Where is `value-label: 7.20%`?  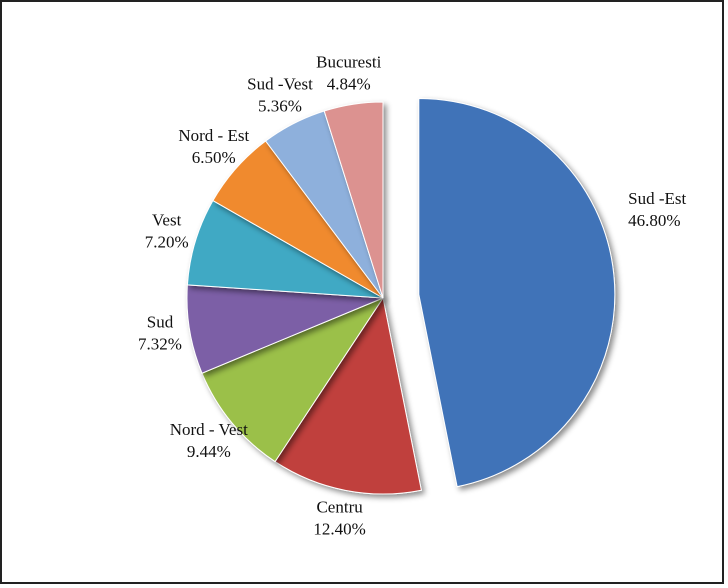 value-label: 7.20% is located at coordinates (167, 242).